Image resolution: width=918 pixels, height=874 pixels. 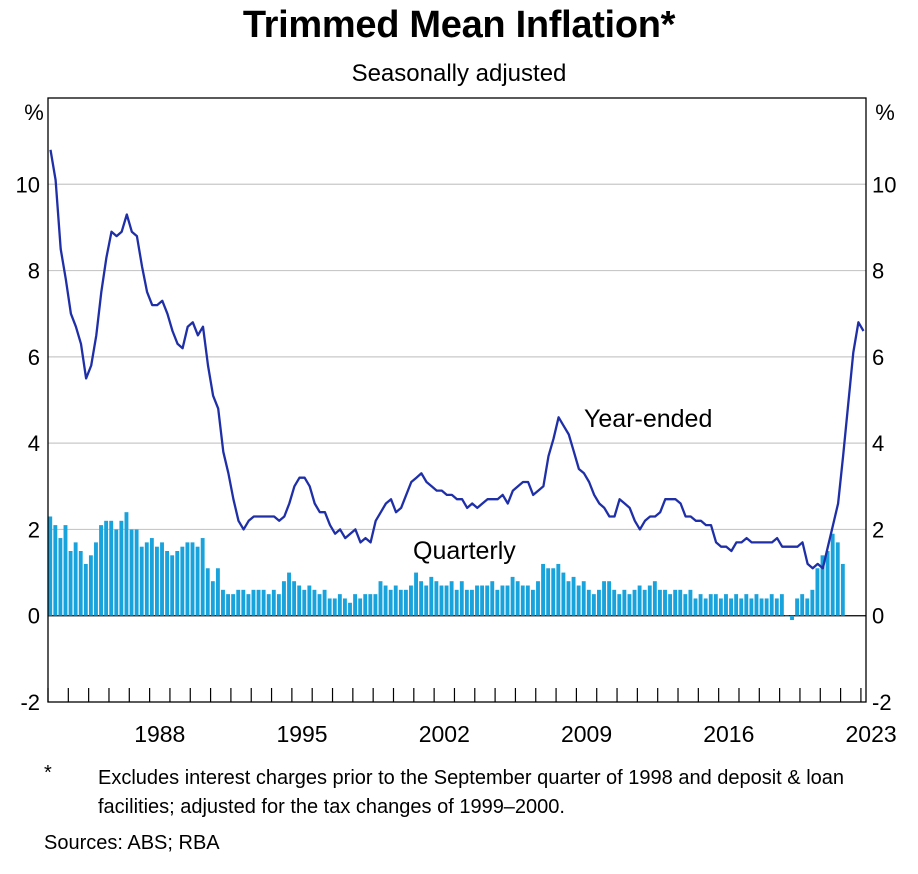 I want to click on y-tick-label-right: 0, so click(x=878, y=616).